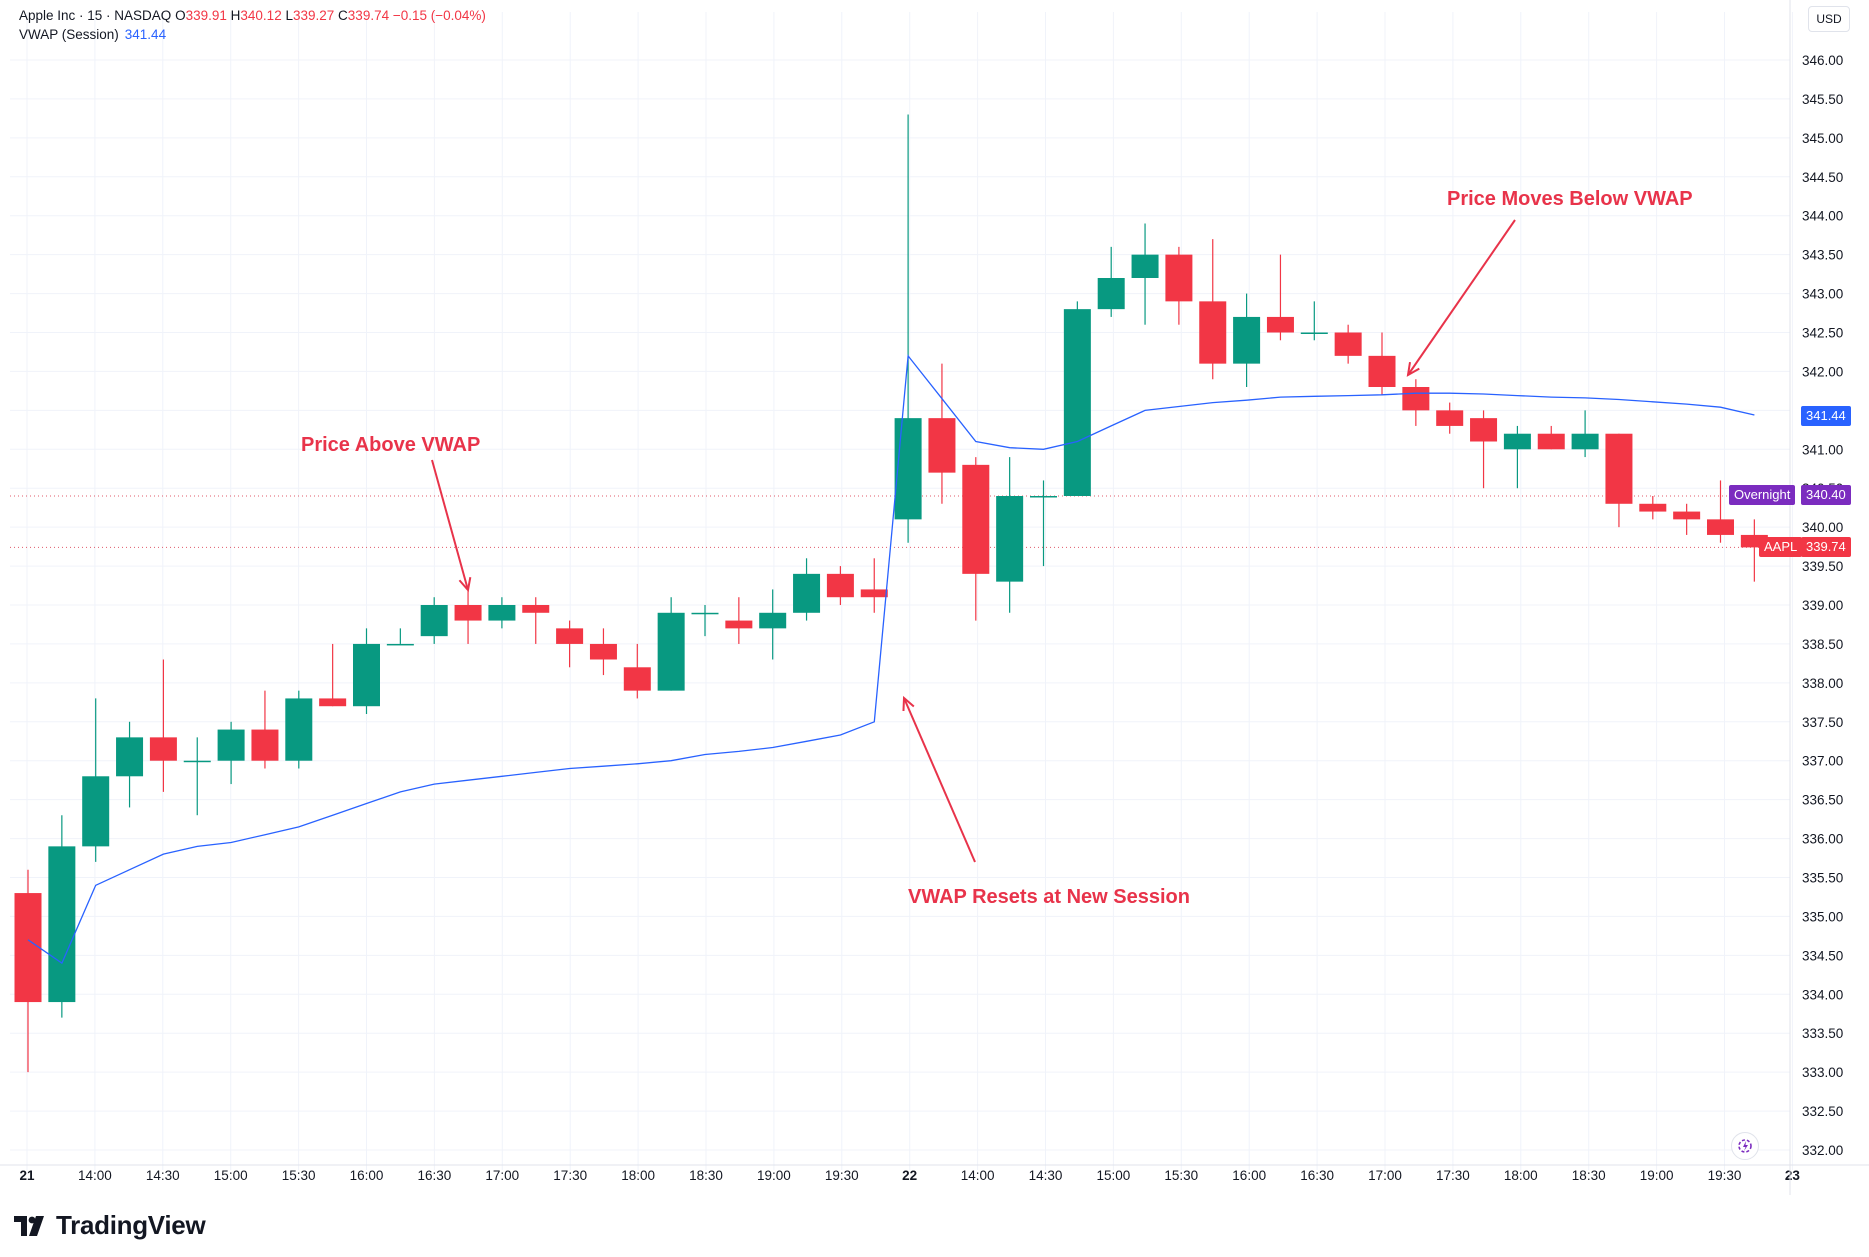 Image resolution: width=1869 pixels, height=1257 pixels. What do you see at coordinates (1822, 99) in the screenshot?
I see `y-tick-label: 345.50` at bounding box center [1822, 99].